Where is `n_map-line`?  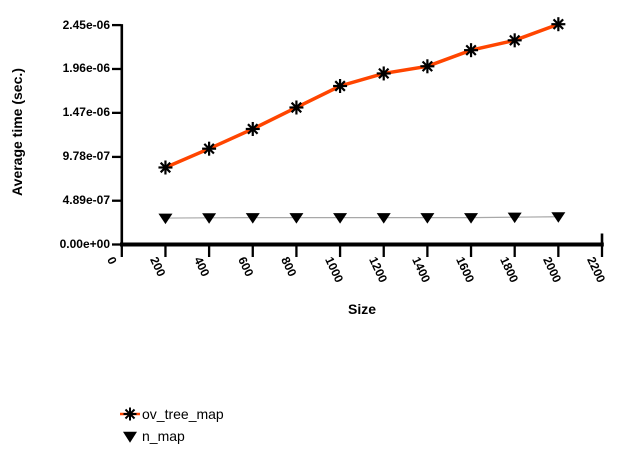 n_map-line is located at coordinates (362, 217).